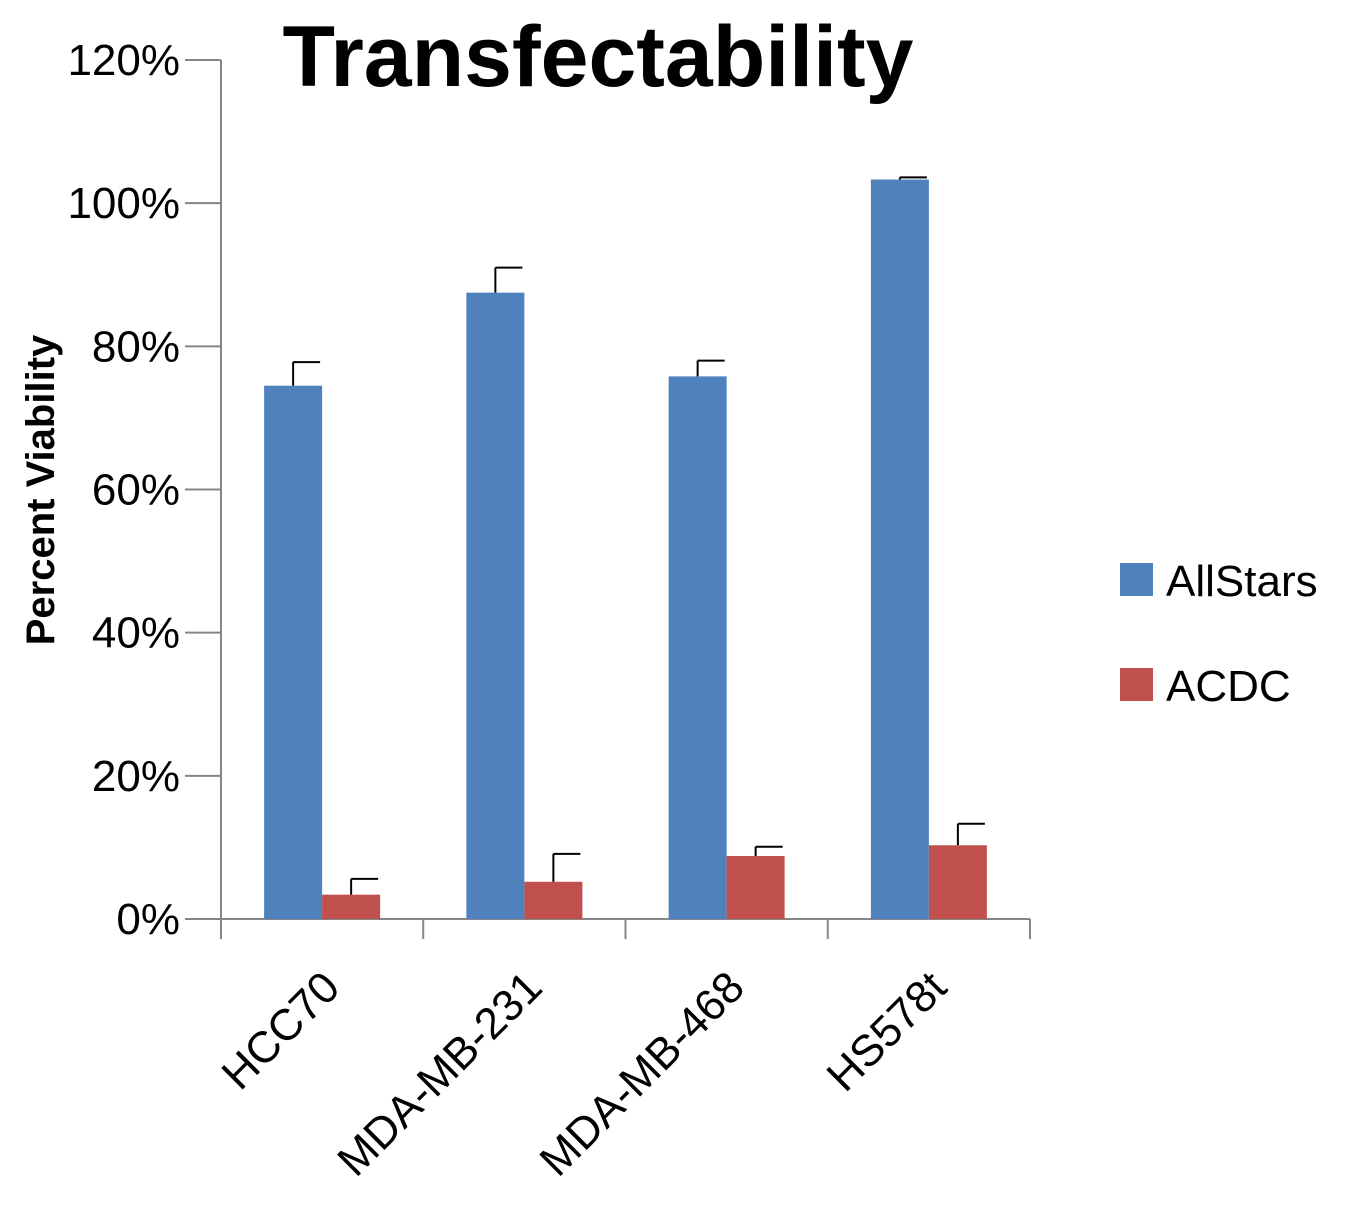  What do you see at coordinates (41, 489) in the screenshot?
I see `y-axis-label: Percent Viability` at bounding box center [41, 489].